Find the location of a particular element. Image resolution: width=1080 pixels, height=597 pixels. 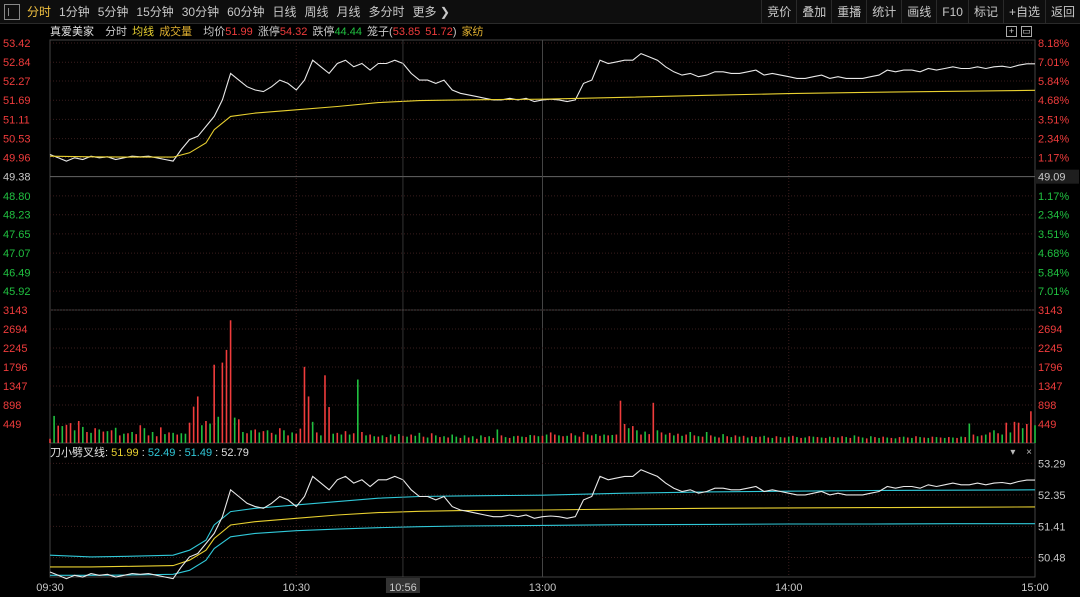

overlay-button: 叠加 is located at coordinates (813, 12).